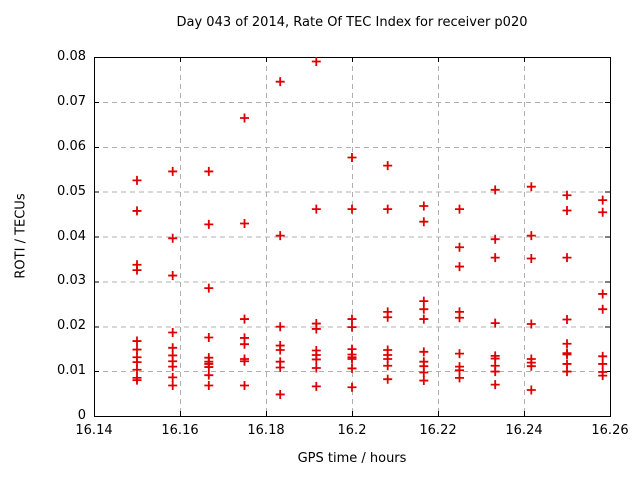  Describe the element at coordinates (94, 430) in the screenshot. I see `x-tick-label: 16.14` at that location.